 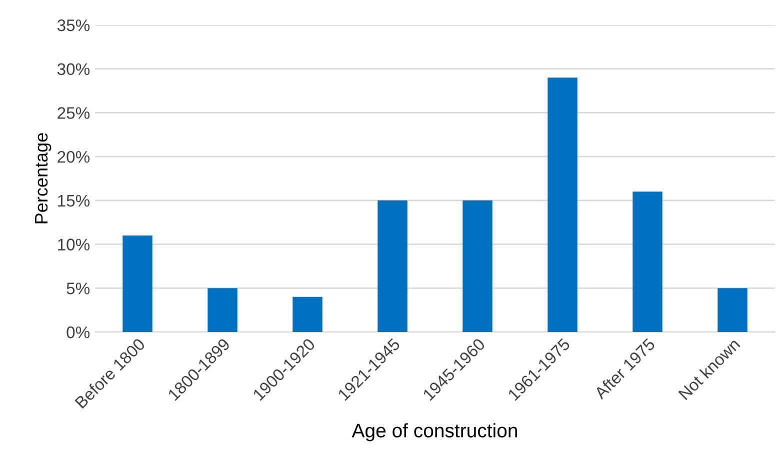 I want to click on y-tick-label: 20%, so click(x=74, y=156).